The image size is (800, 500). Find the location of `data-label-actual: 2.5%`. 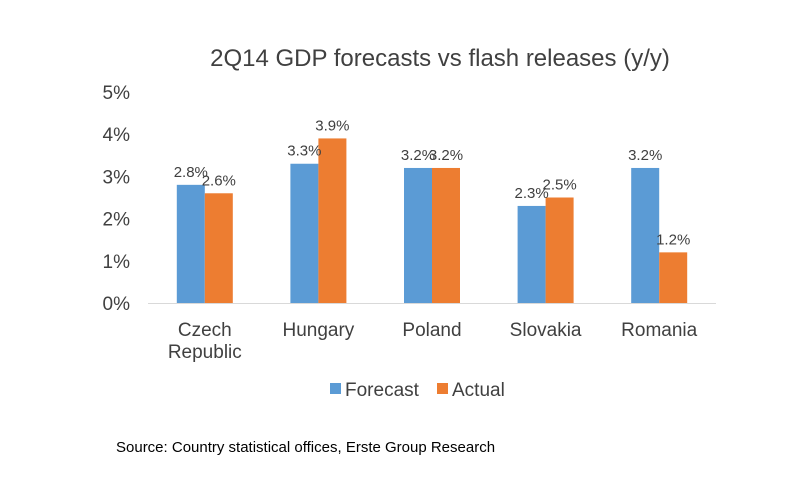

data-label-actual: 2.5% is located at coordinates (559, 185).